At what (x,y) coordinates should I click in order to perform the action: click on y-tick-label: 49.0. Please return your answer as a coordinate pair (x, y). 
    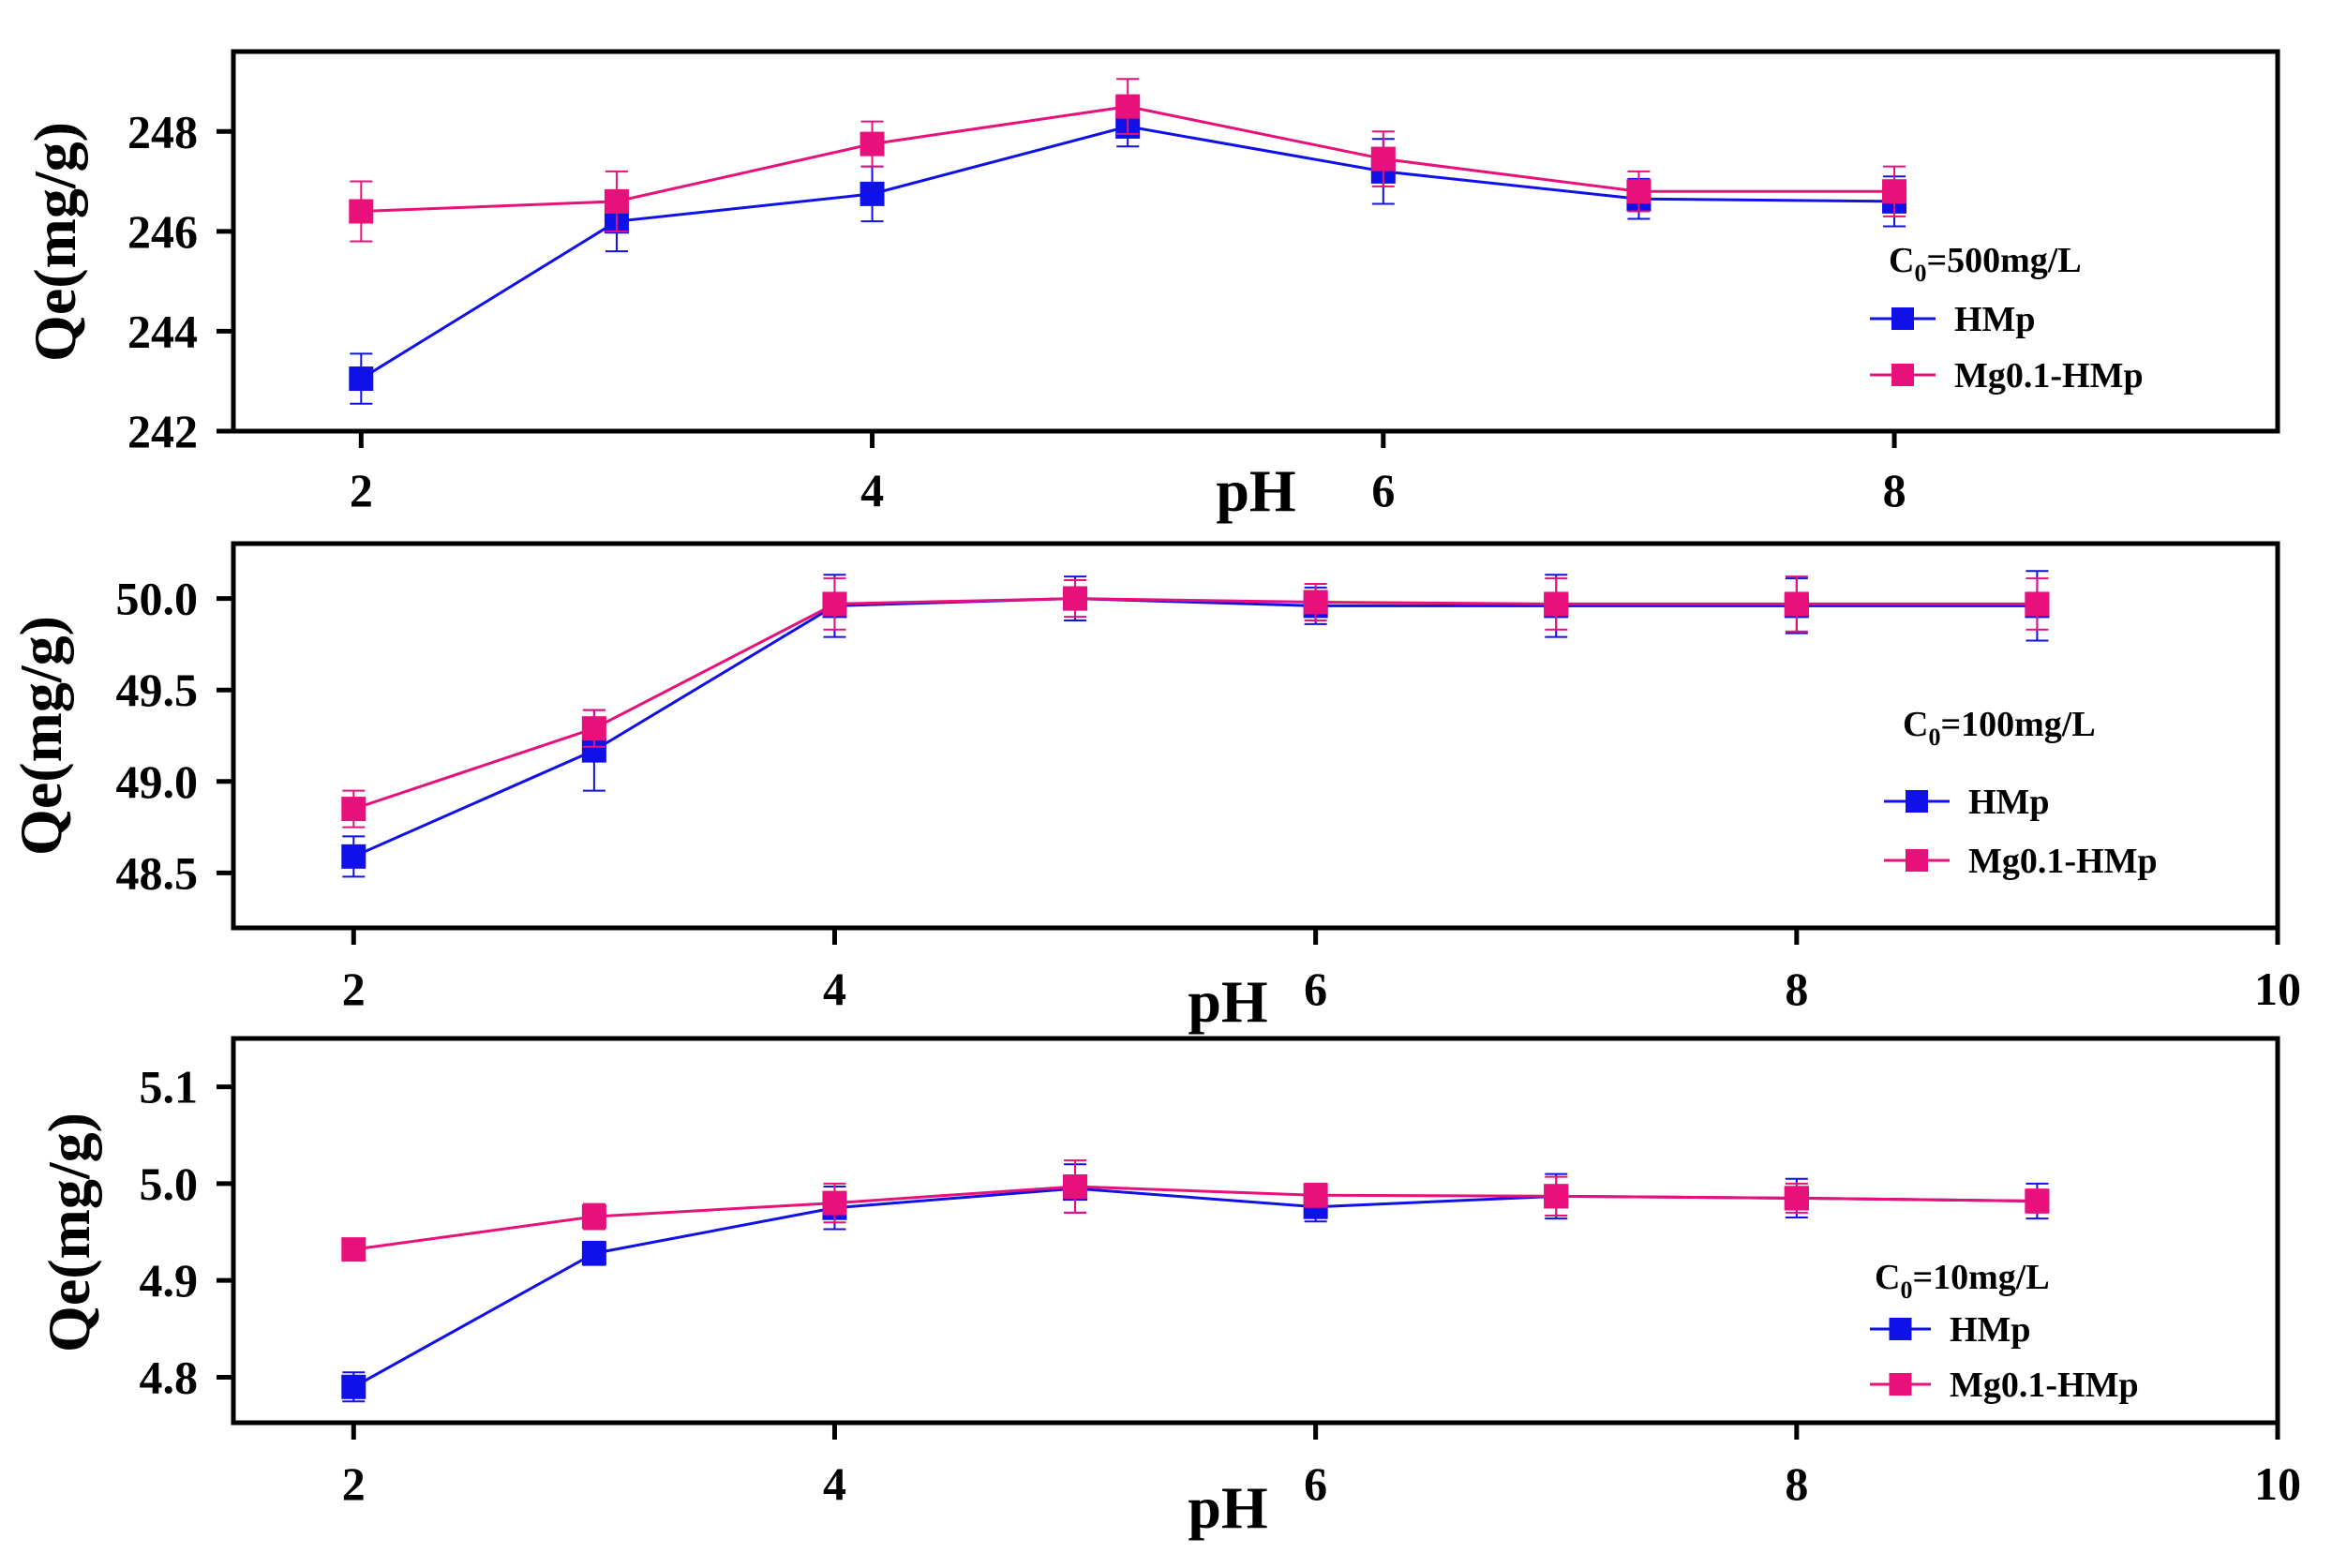
    Looking at the image, I should click on (157, 781).